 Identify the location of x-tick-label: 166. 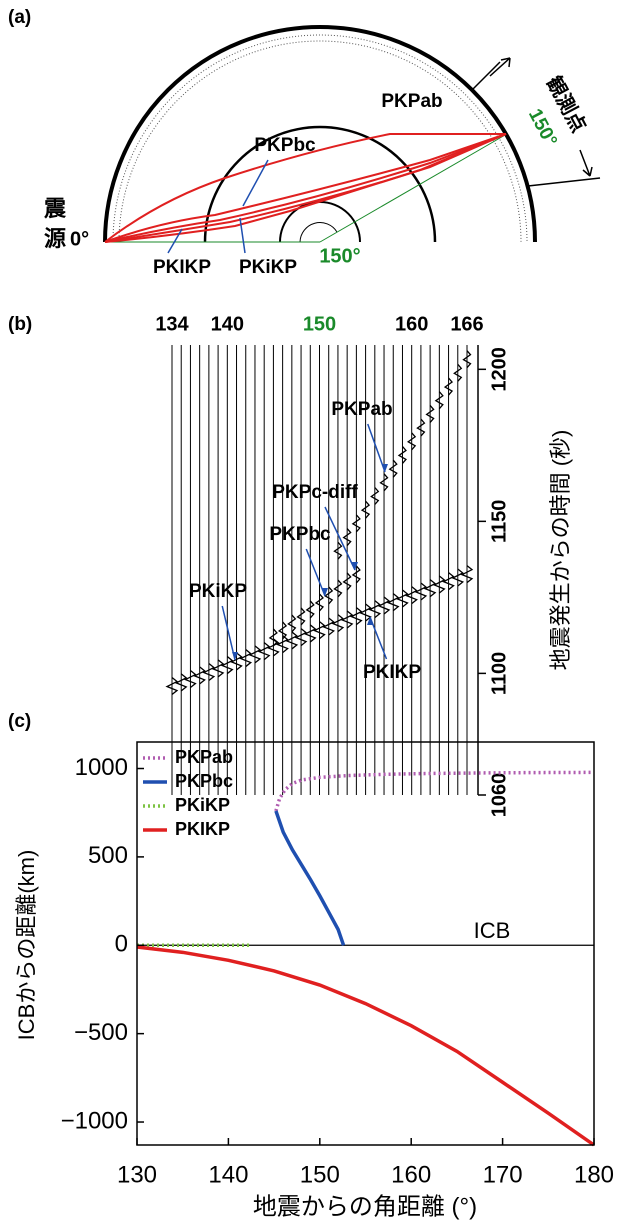
(466, 324).